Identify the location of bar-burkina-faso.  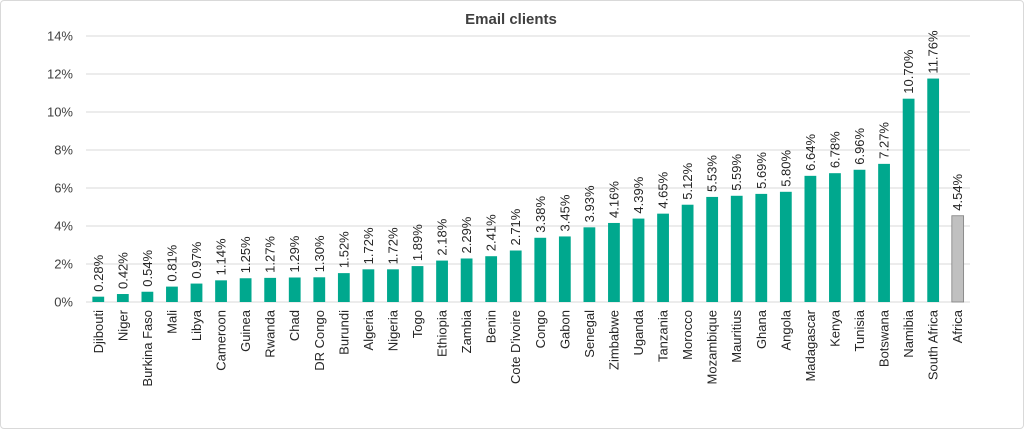
(147, 296).